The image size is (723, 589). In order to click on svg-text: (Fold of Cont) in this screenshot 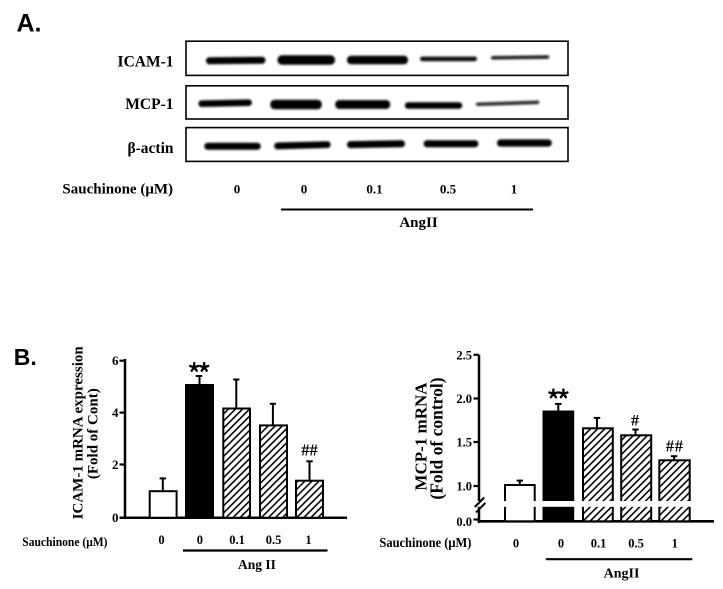, I will do `click(94, 433)`.